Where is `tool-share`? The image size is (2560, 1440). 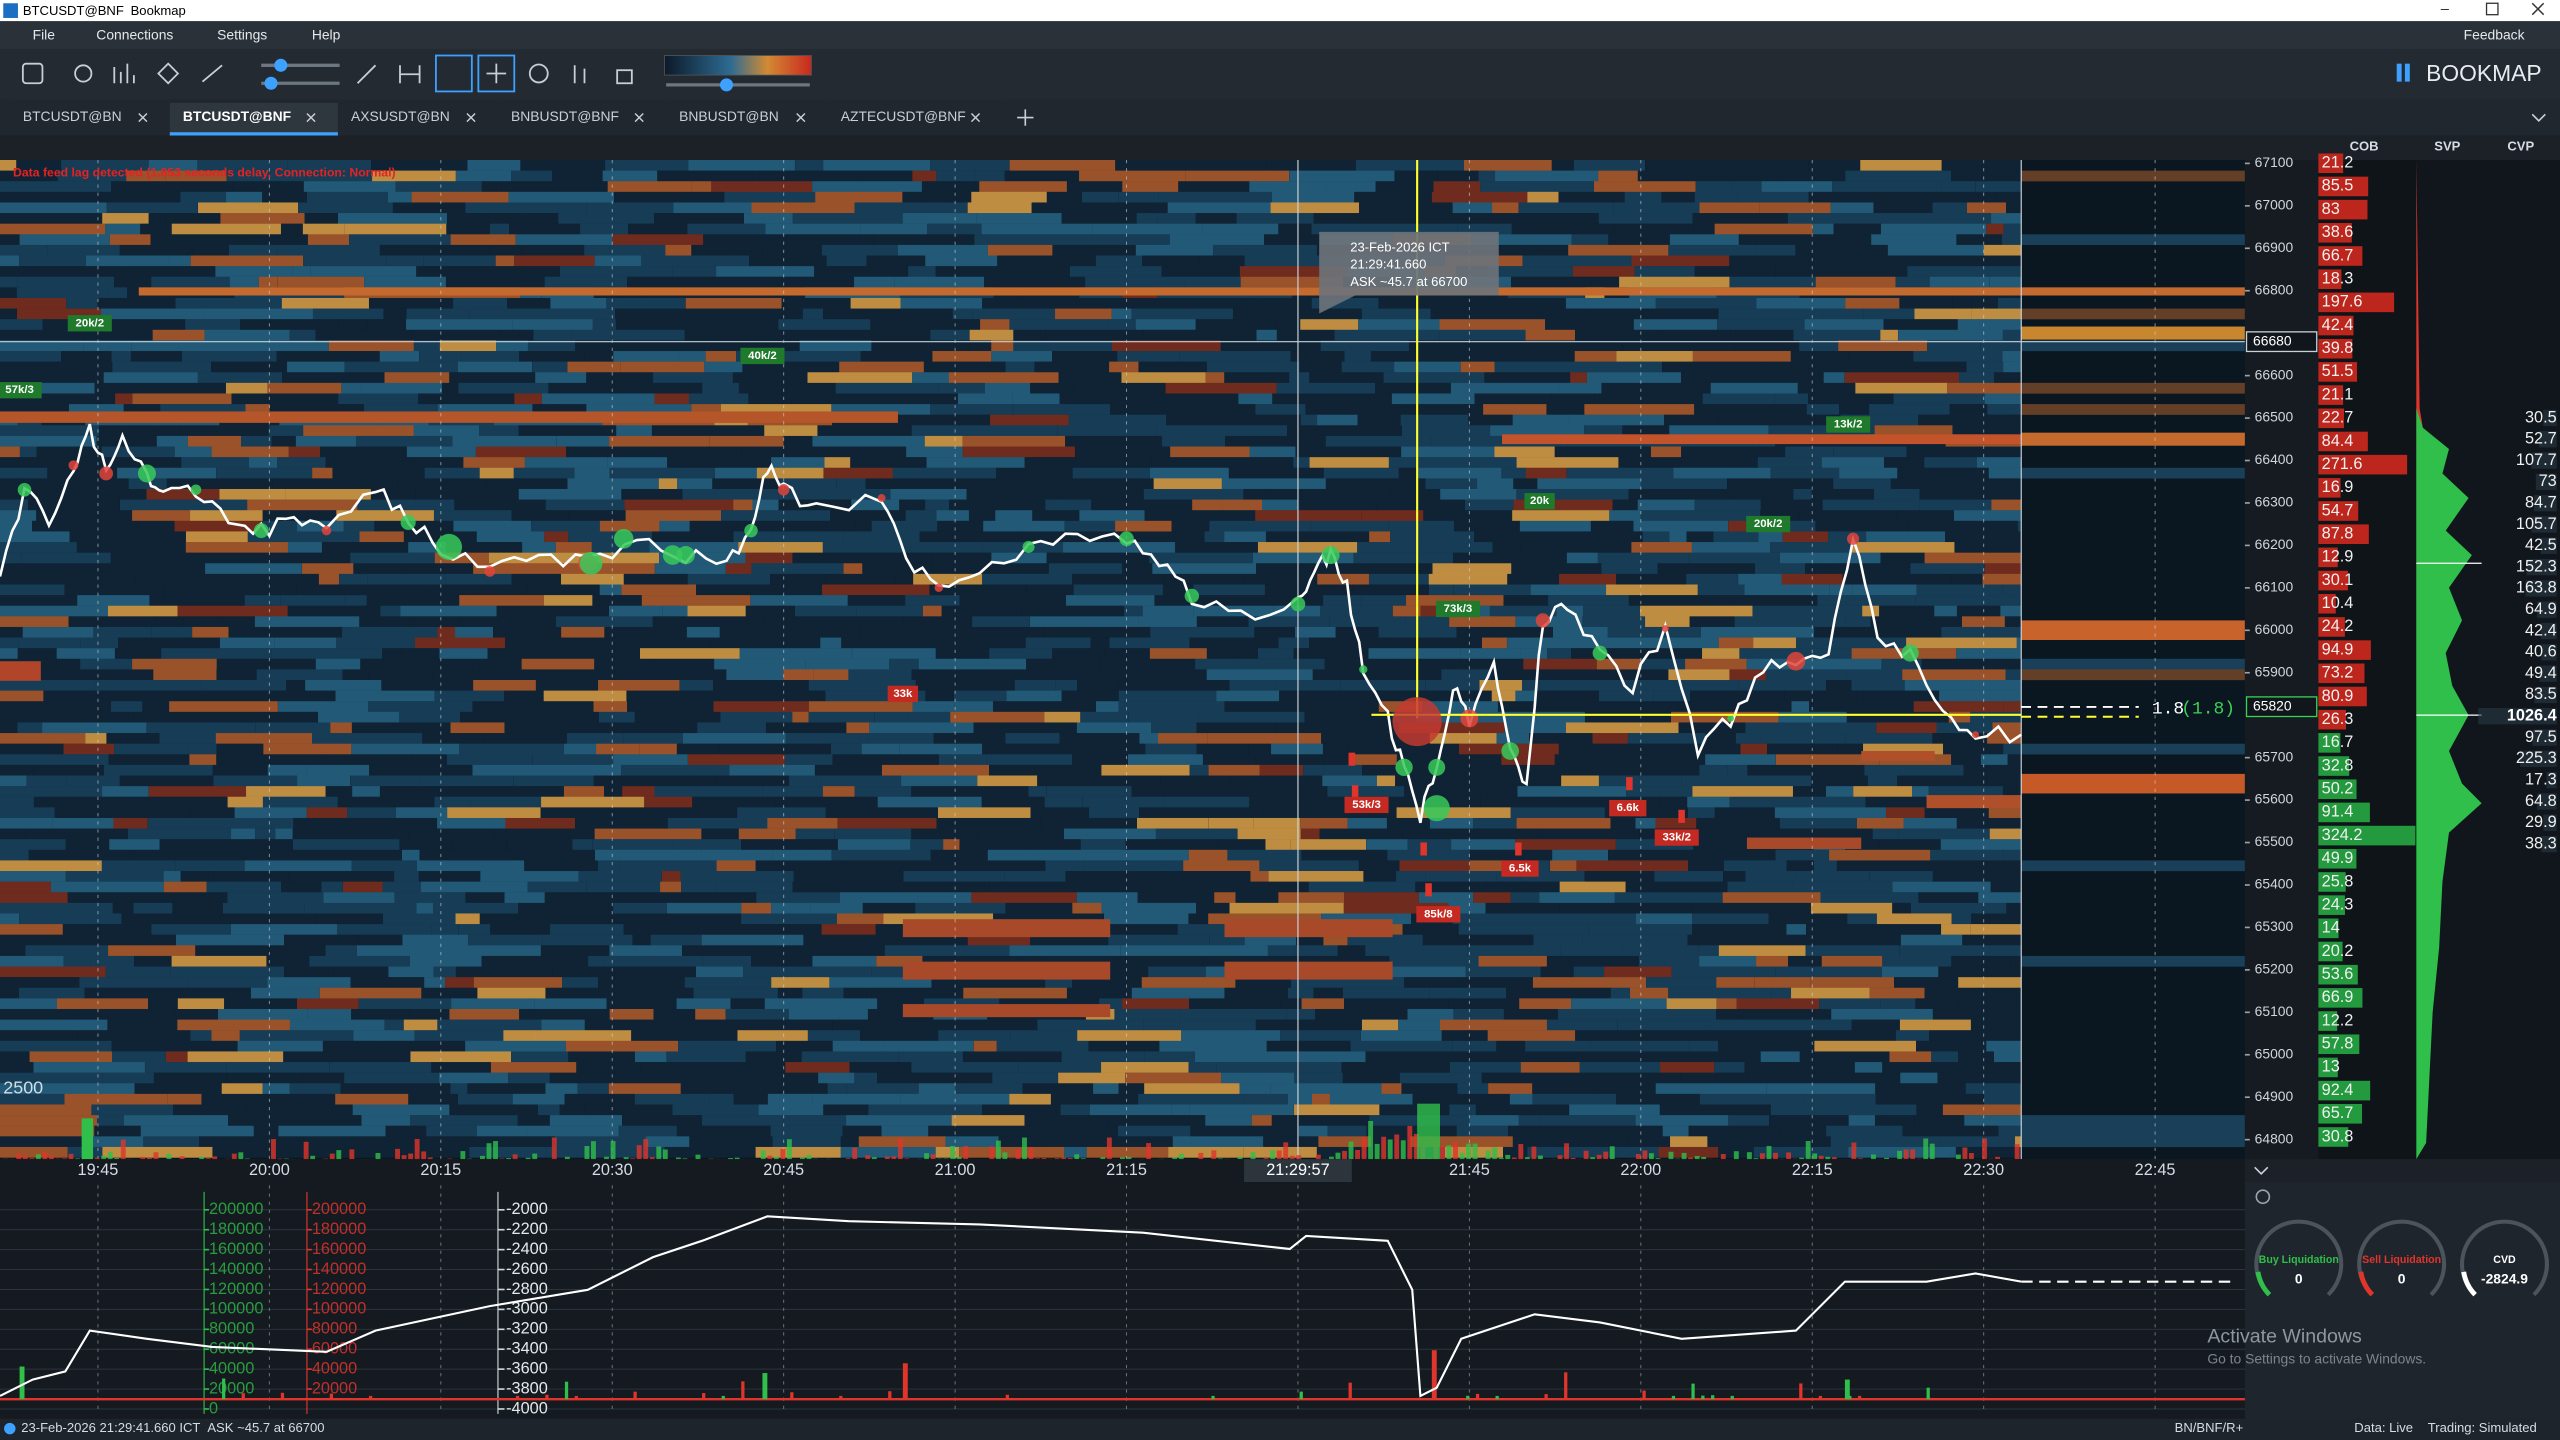 tool-share is located at coordinates (83, 73).